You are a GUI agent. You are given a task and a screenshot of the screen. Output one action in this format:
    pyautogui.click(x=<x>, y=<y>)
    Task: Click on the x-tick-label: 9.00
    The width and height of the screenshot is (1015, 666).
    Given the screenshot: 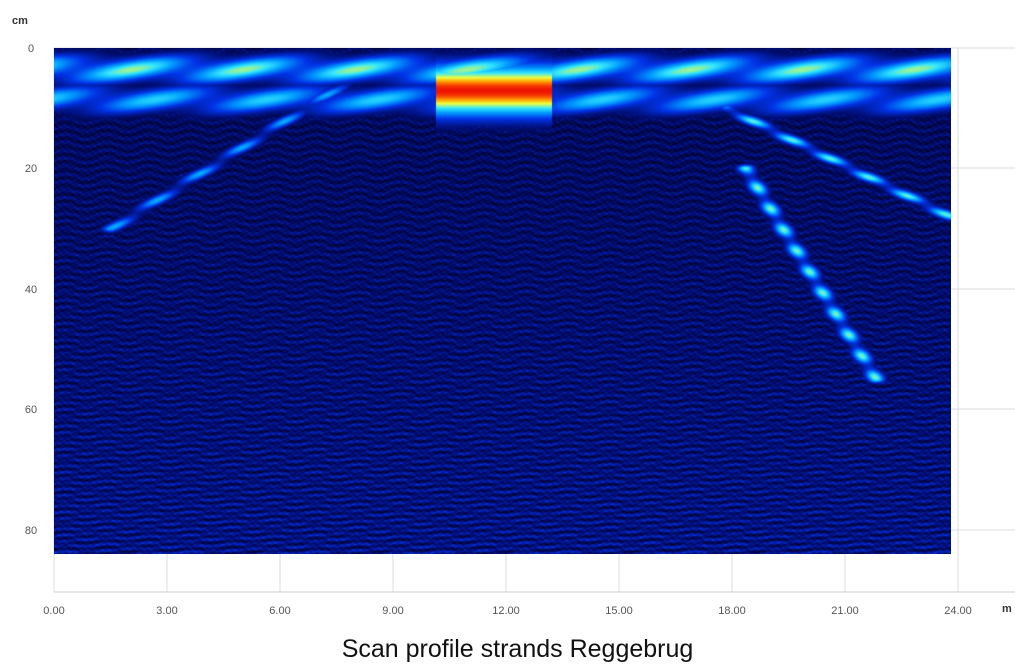 What is the action you would take?
    pyautogui.click(x=392, y=611)
    